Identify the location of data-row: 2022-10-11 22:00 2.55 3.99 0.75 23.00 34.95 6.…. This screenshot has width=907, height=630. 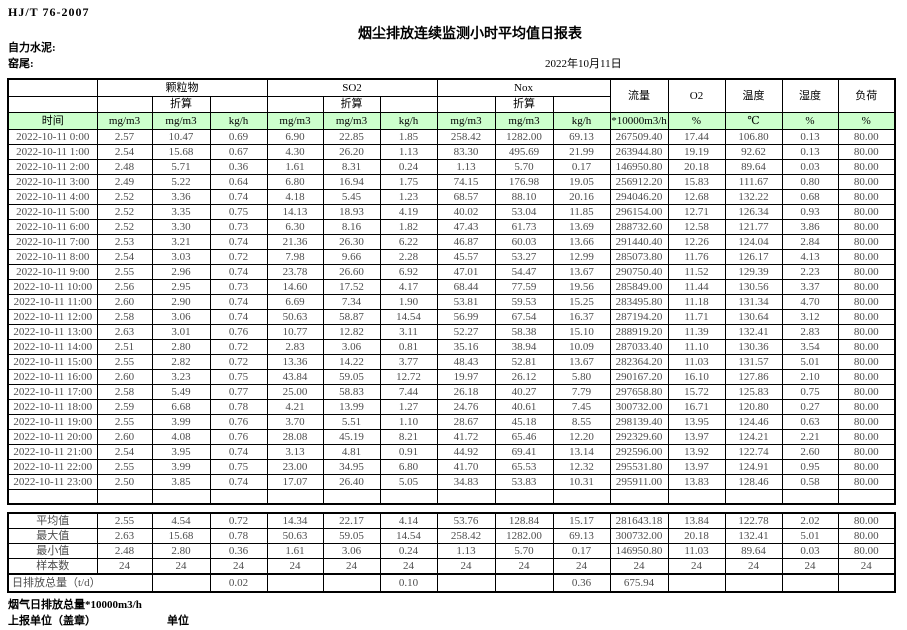
(451, 467).